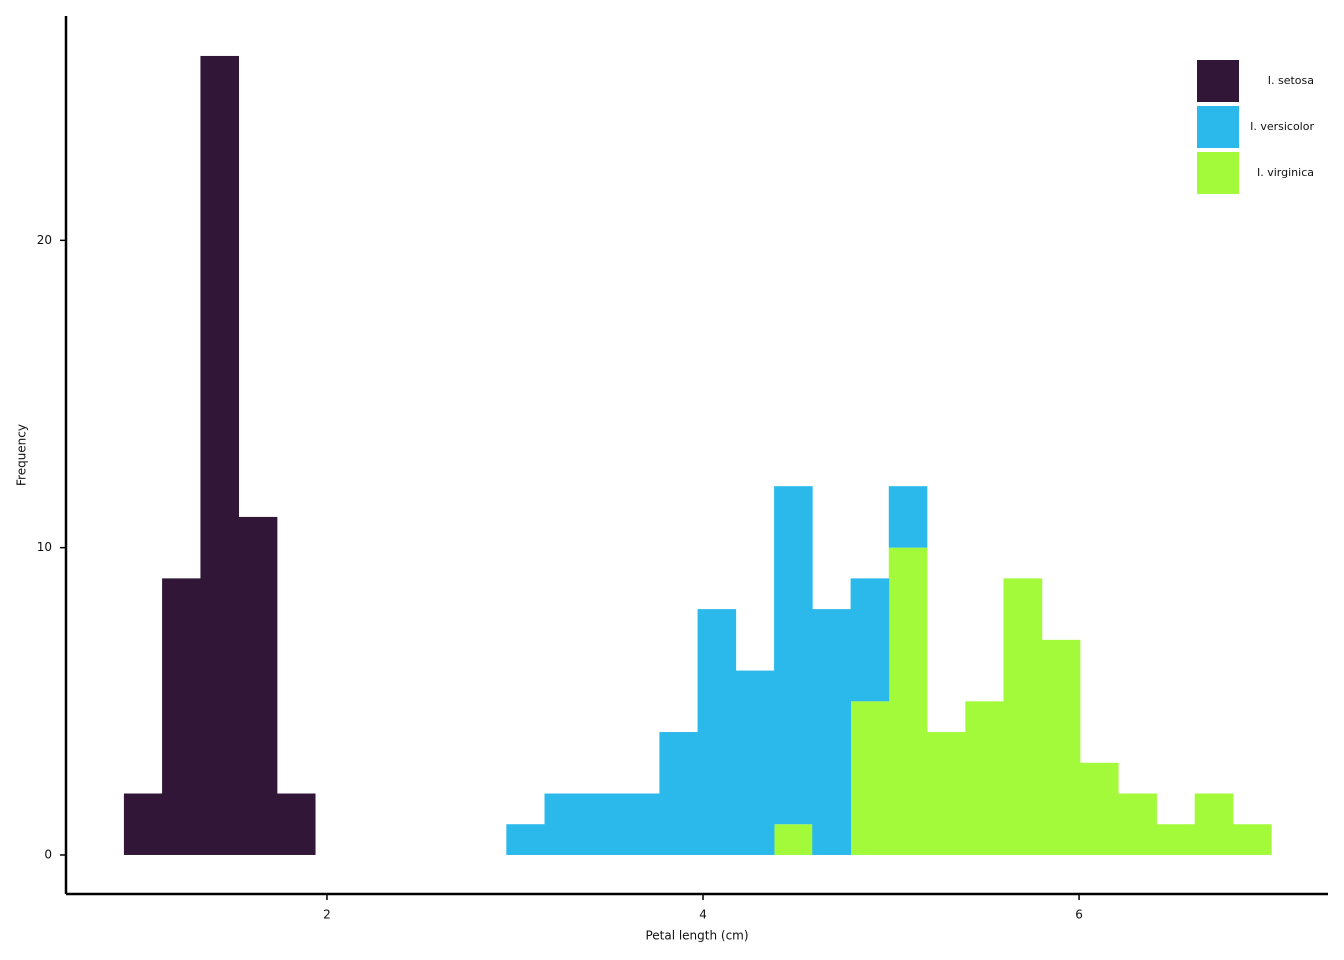  I want to click on x-axis-label: Petal length (cm), so click(696, 936).